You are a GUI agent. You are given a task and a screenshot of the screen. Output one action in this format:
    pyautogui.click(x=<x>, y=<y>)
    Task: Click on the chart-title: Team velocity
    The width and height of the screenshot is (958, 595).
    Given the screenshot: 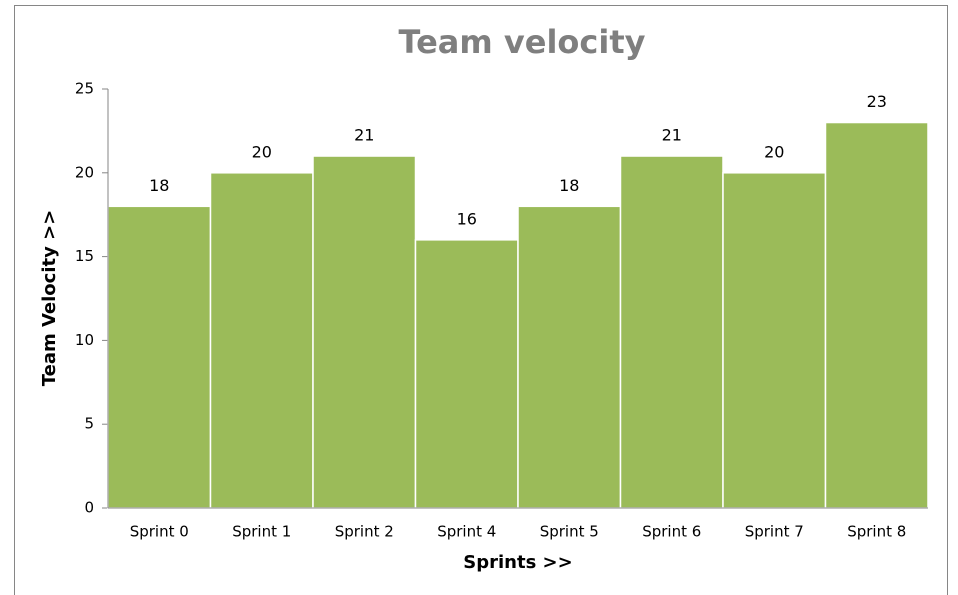 What is the action you would take?
    pyautogui.click(x=522, y=42)
    